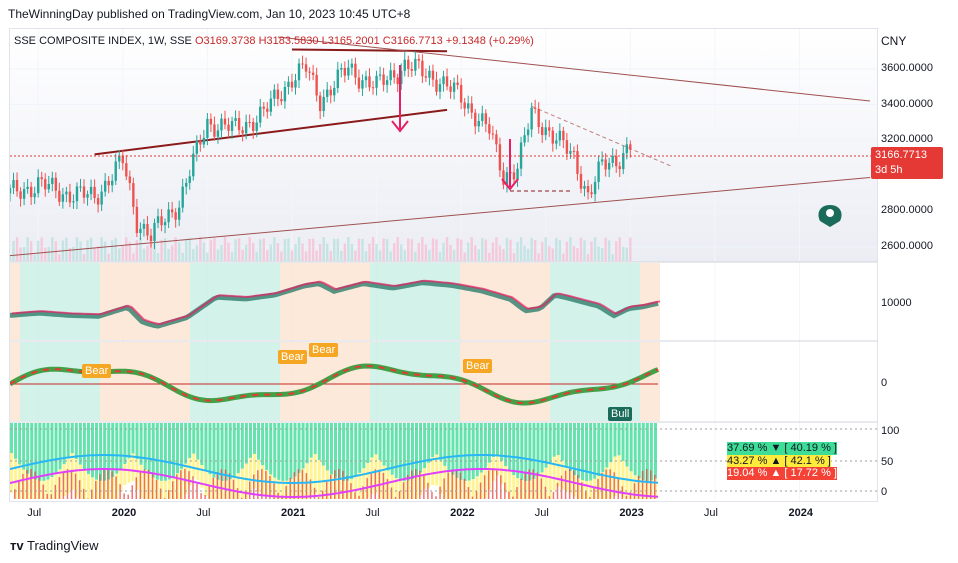  What do you see at coordinates (324, 350) in the screenshot?
I see `signal-bear-3: Bear` at bounding box center [324, 350].